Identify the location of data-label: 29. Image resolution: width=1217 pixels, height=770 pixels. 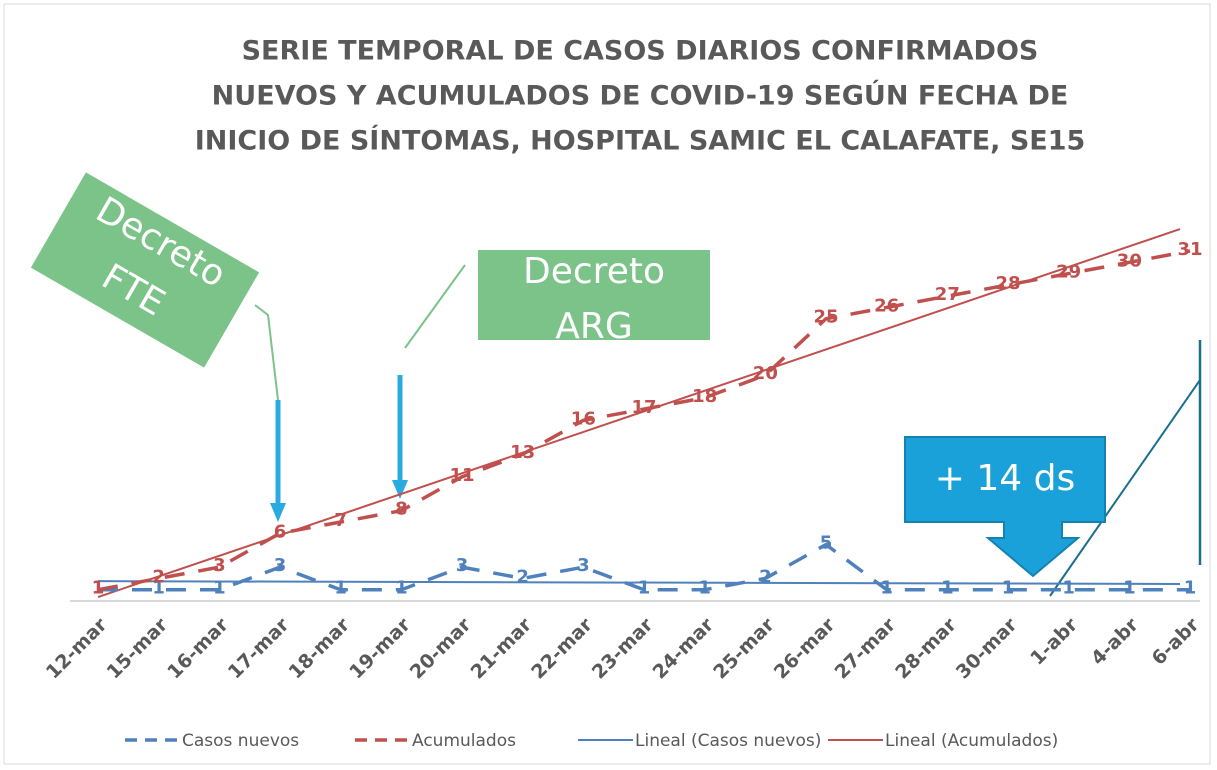
(1068, 272).